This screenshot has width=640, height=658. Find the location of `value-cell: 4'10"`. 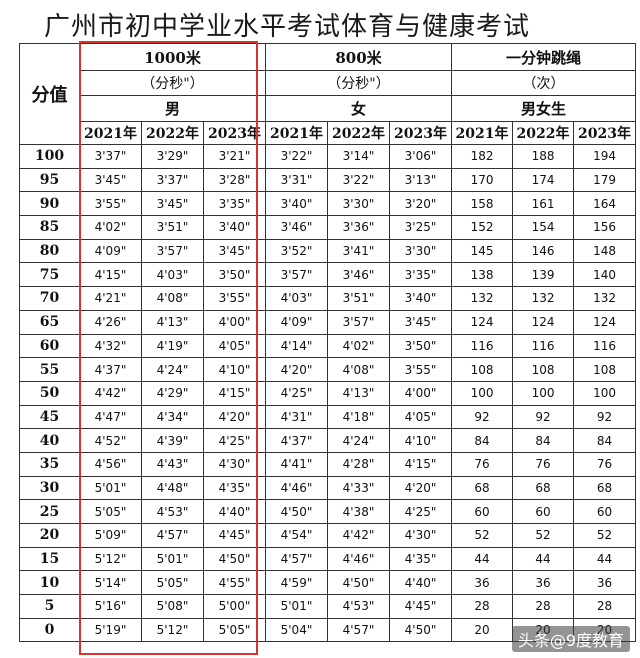

value-cell: 4'10" is located at coordinates (420, 440).